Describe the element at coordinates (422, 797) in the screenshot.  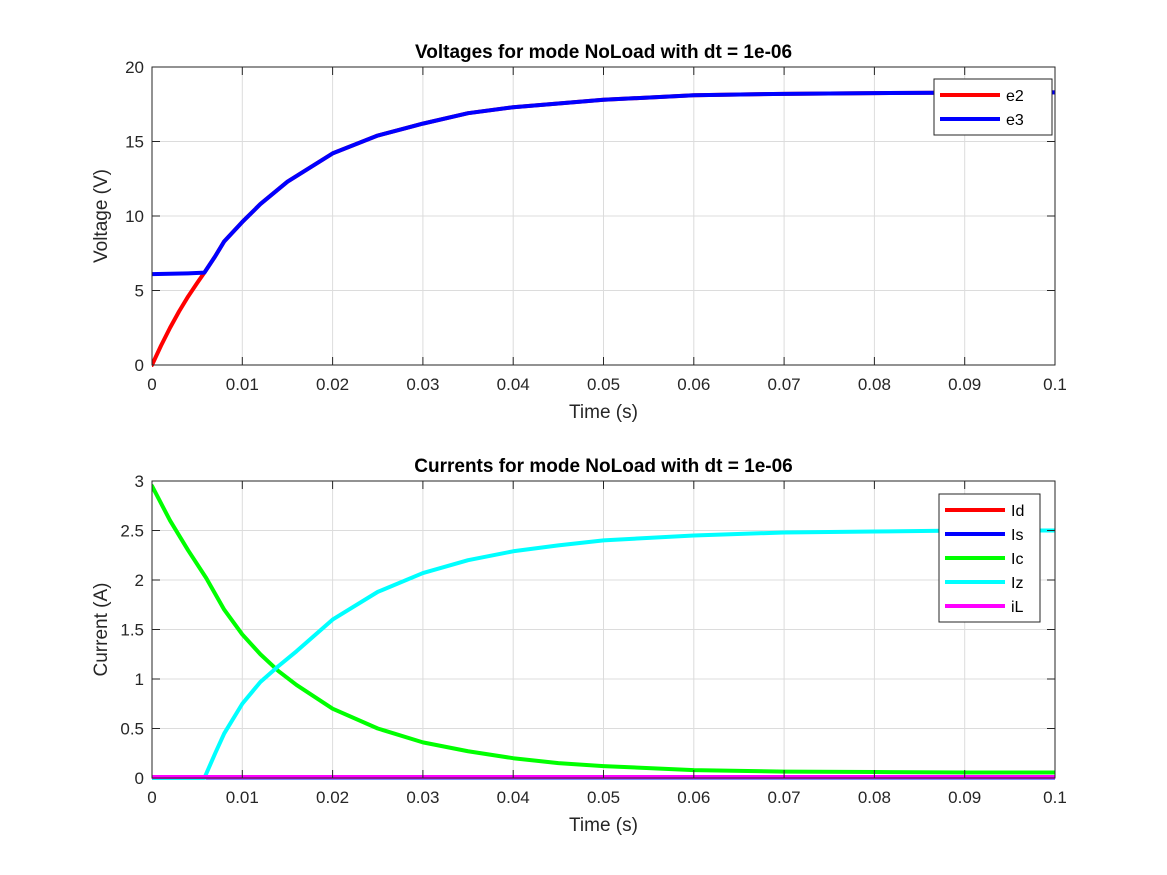
I see `current-x-tick-label: 0.03` at that location.